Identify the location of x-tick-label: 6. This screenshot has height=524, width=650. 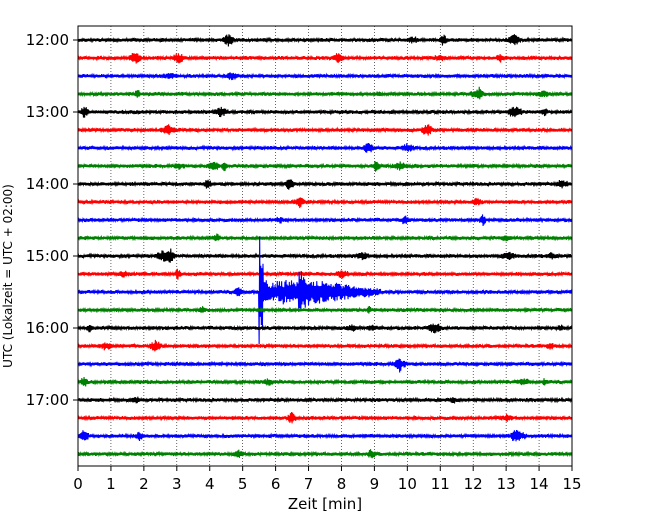
(276, 484).